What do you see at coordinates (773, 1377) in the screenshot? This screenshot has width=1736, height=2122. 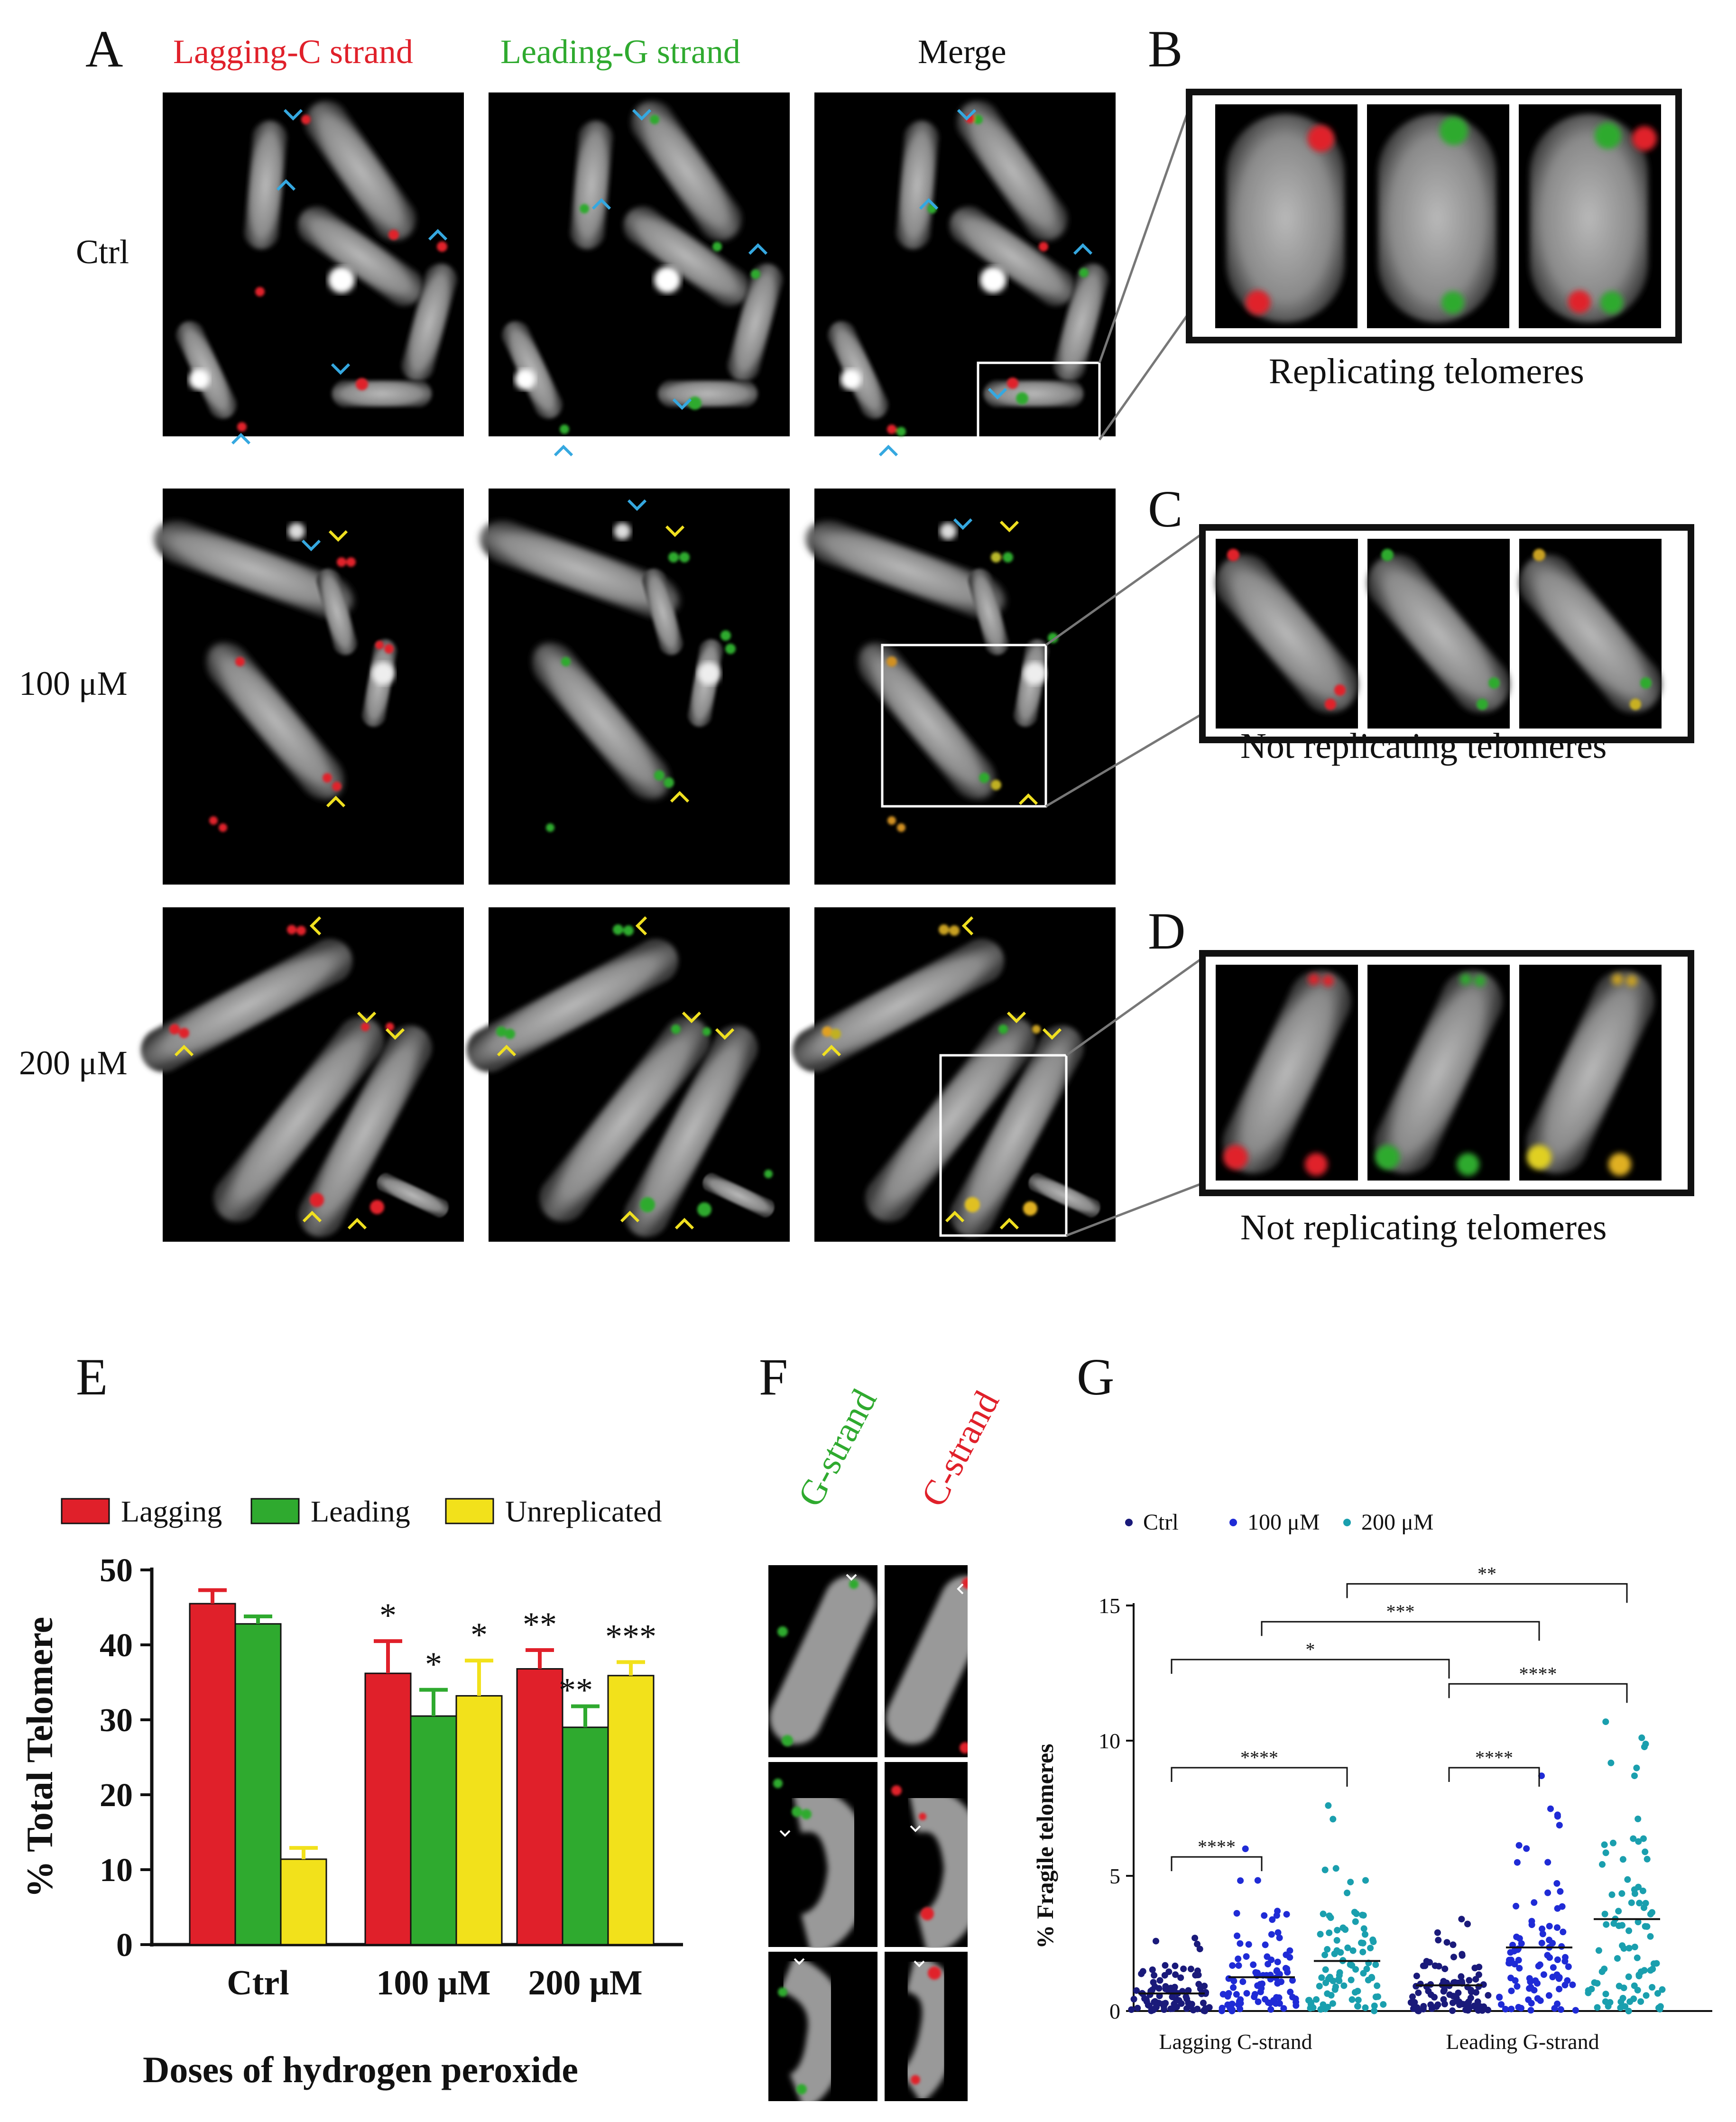 I see `panel-label-f: F` at bounding box center [773, 1377].